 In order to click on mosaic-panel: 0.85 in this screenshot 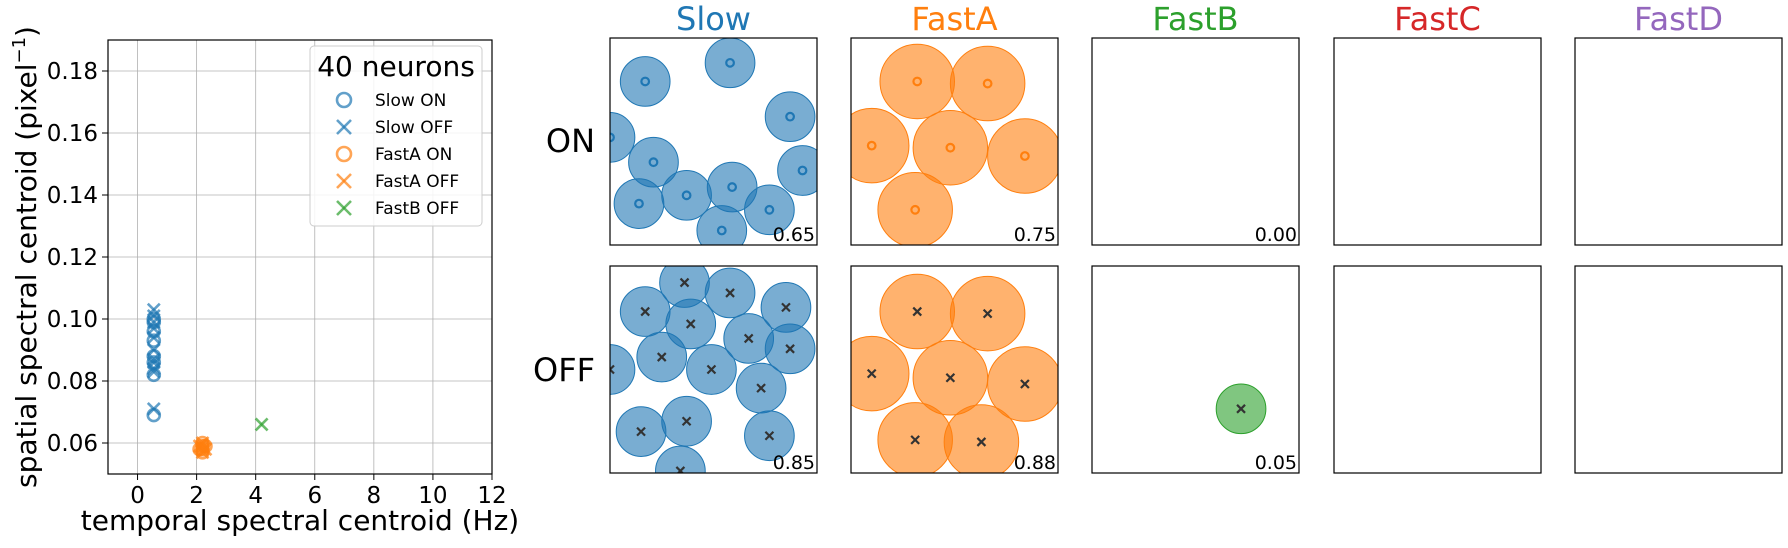, I will do `click(713, 369)`.